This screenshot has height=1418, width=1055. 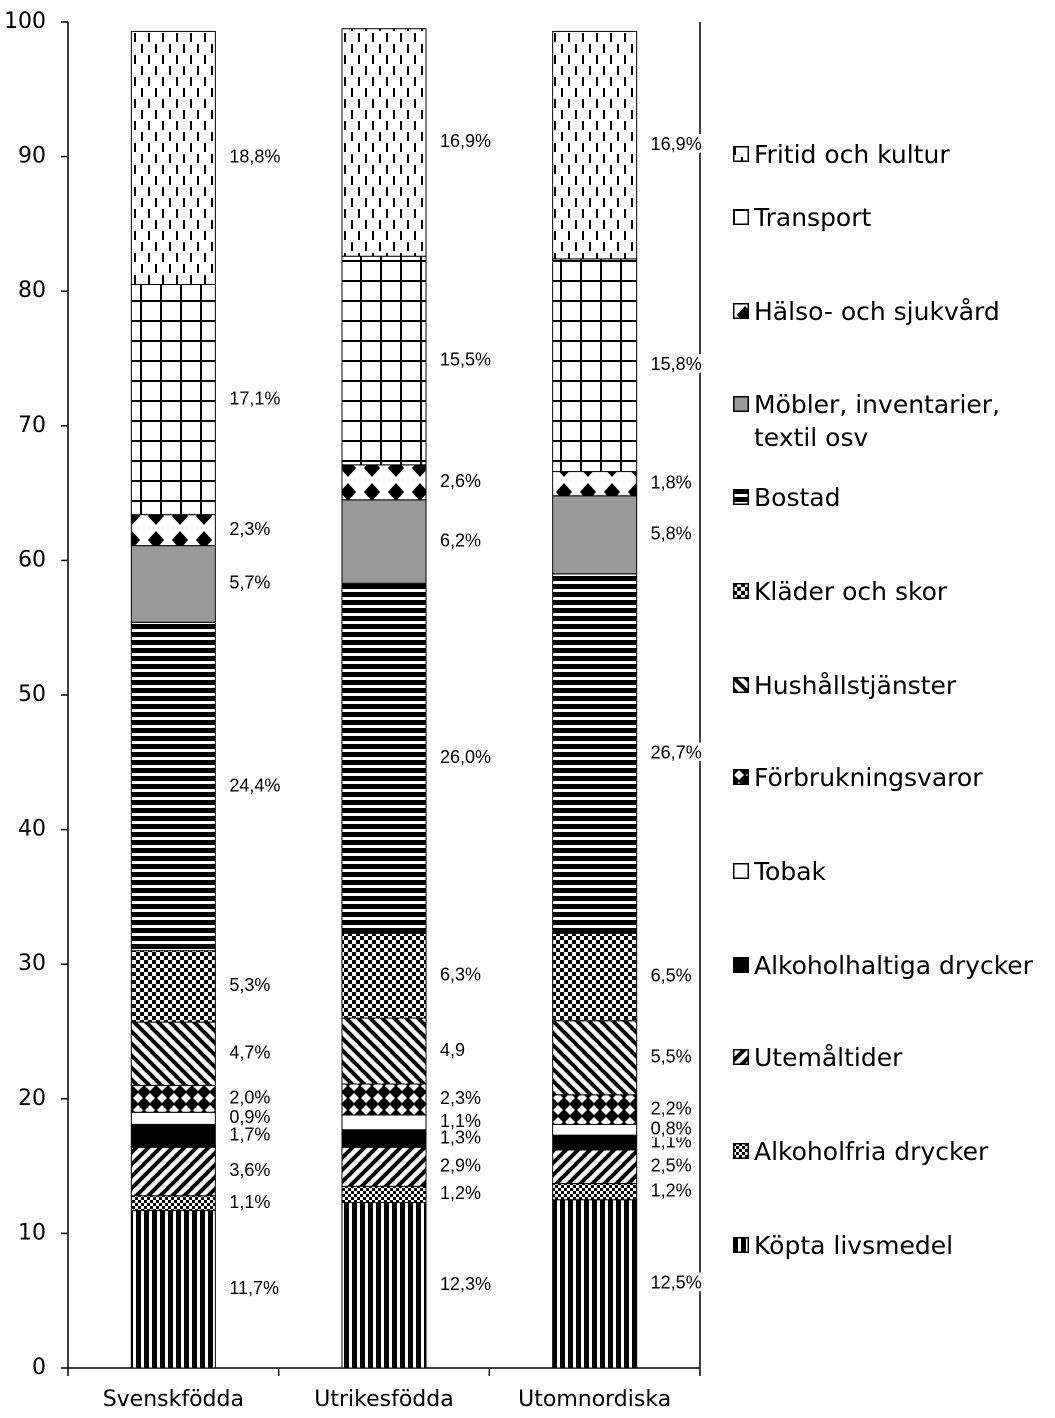 I want to click on legend-item: Hälso- och sjukvård, so click(x=893, y=311).